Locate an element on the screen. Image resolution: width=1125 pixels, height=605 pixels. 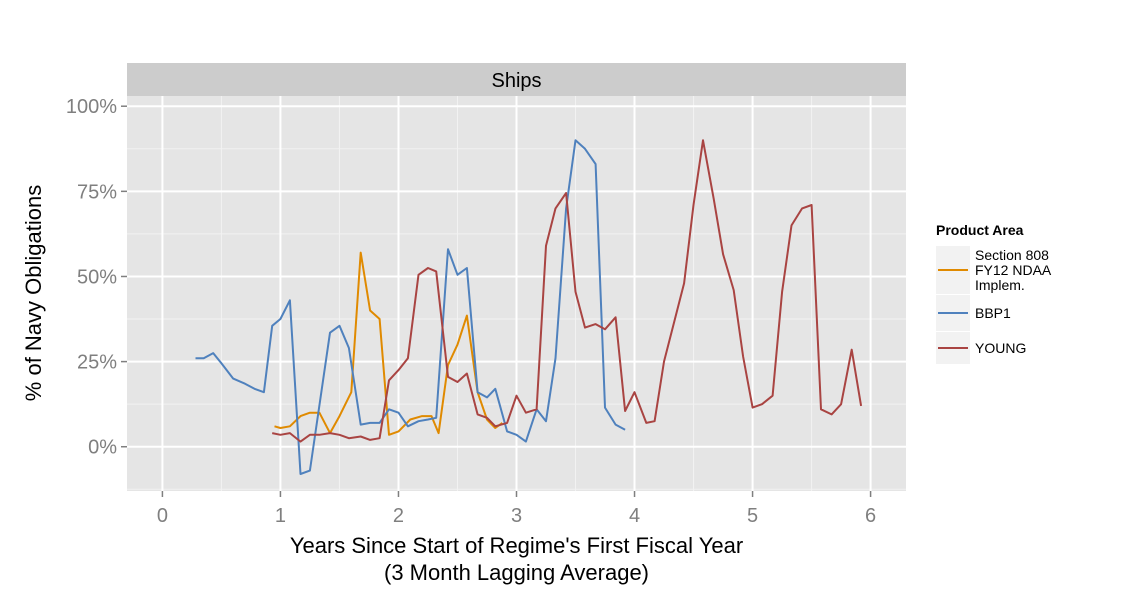
x-axis: 0 1 2 3 4 5 6 is located at coordinates (516, 509).